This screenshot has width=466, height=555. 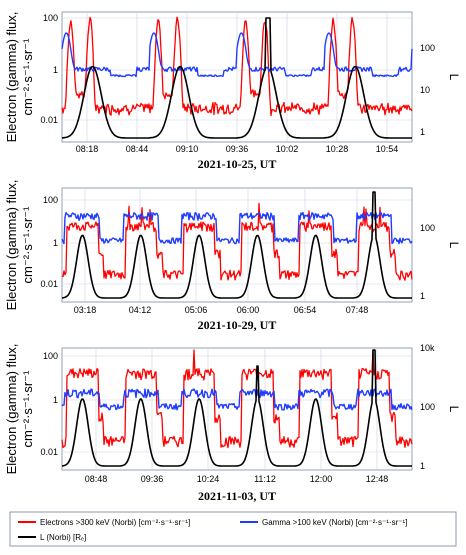 I want to click on xtick-label: 12:00, so click(x=321, y=479).